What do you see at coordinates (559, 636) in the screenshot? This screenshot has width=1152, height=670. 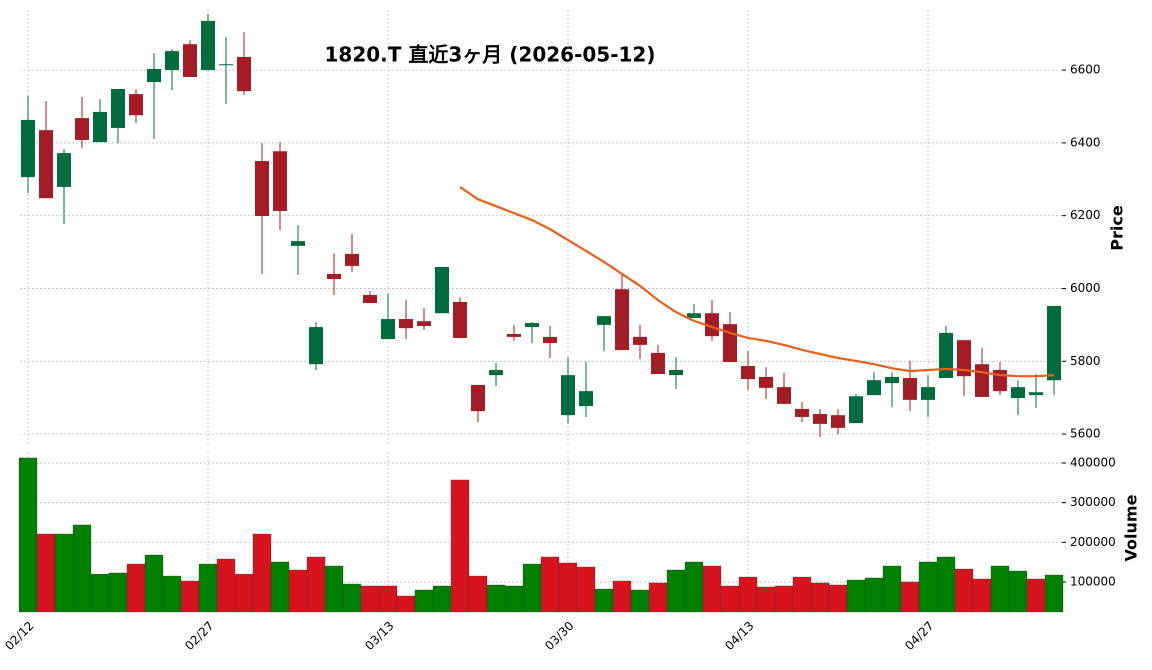 I see `x-tick-label: 03/30` at bounding box center [559, 636].